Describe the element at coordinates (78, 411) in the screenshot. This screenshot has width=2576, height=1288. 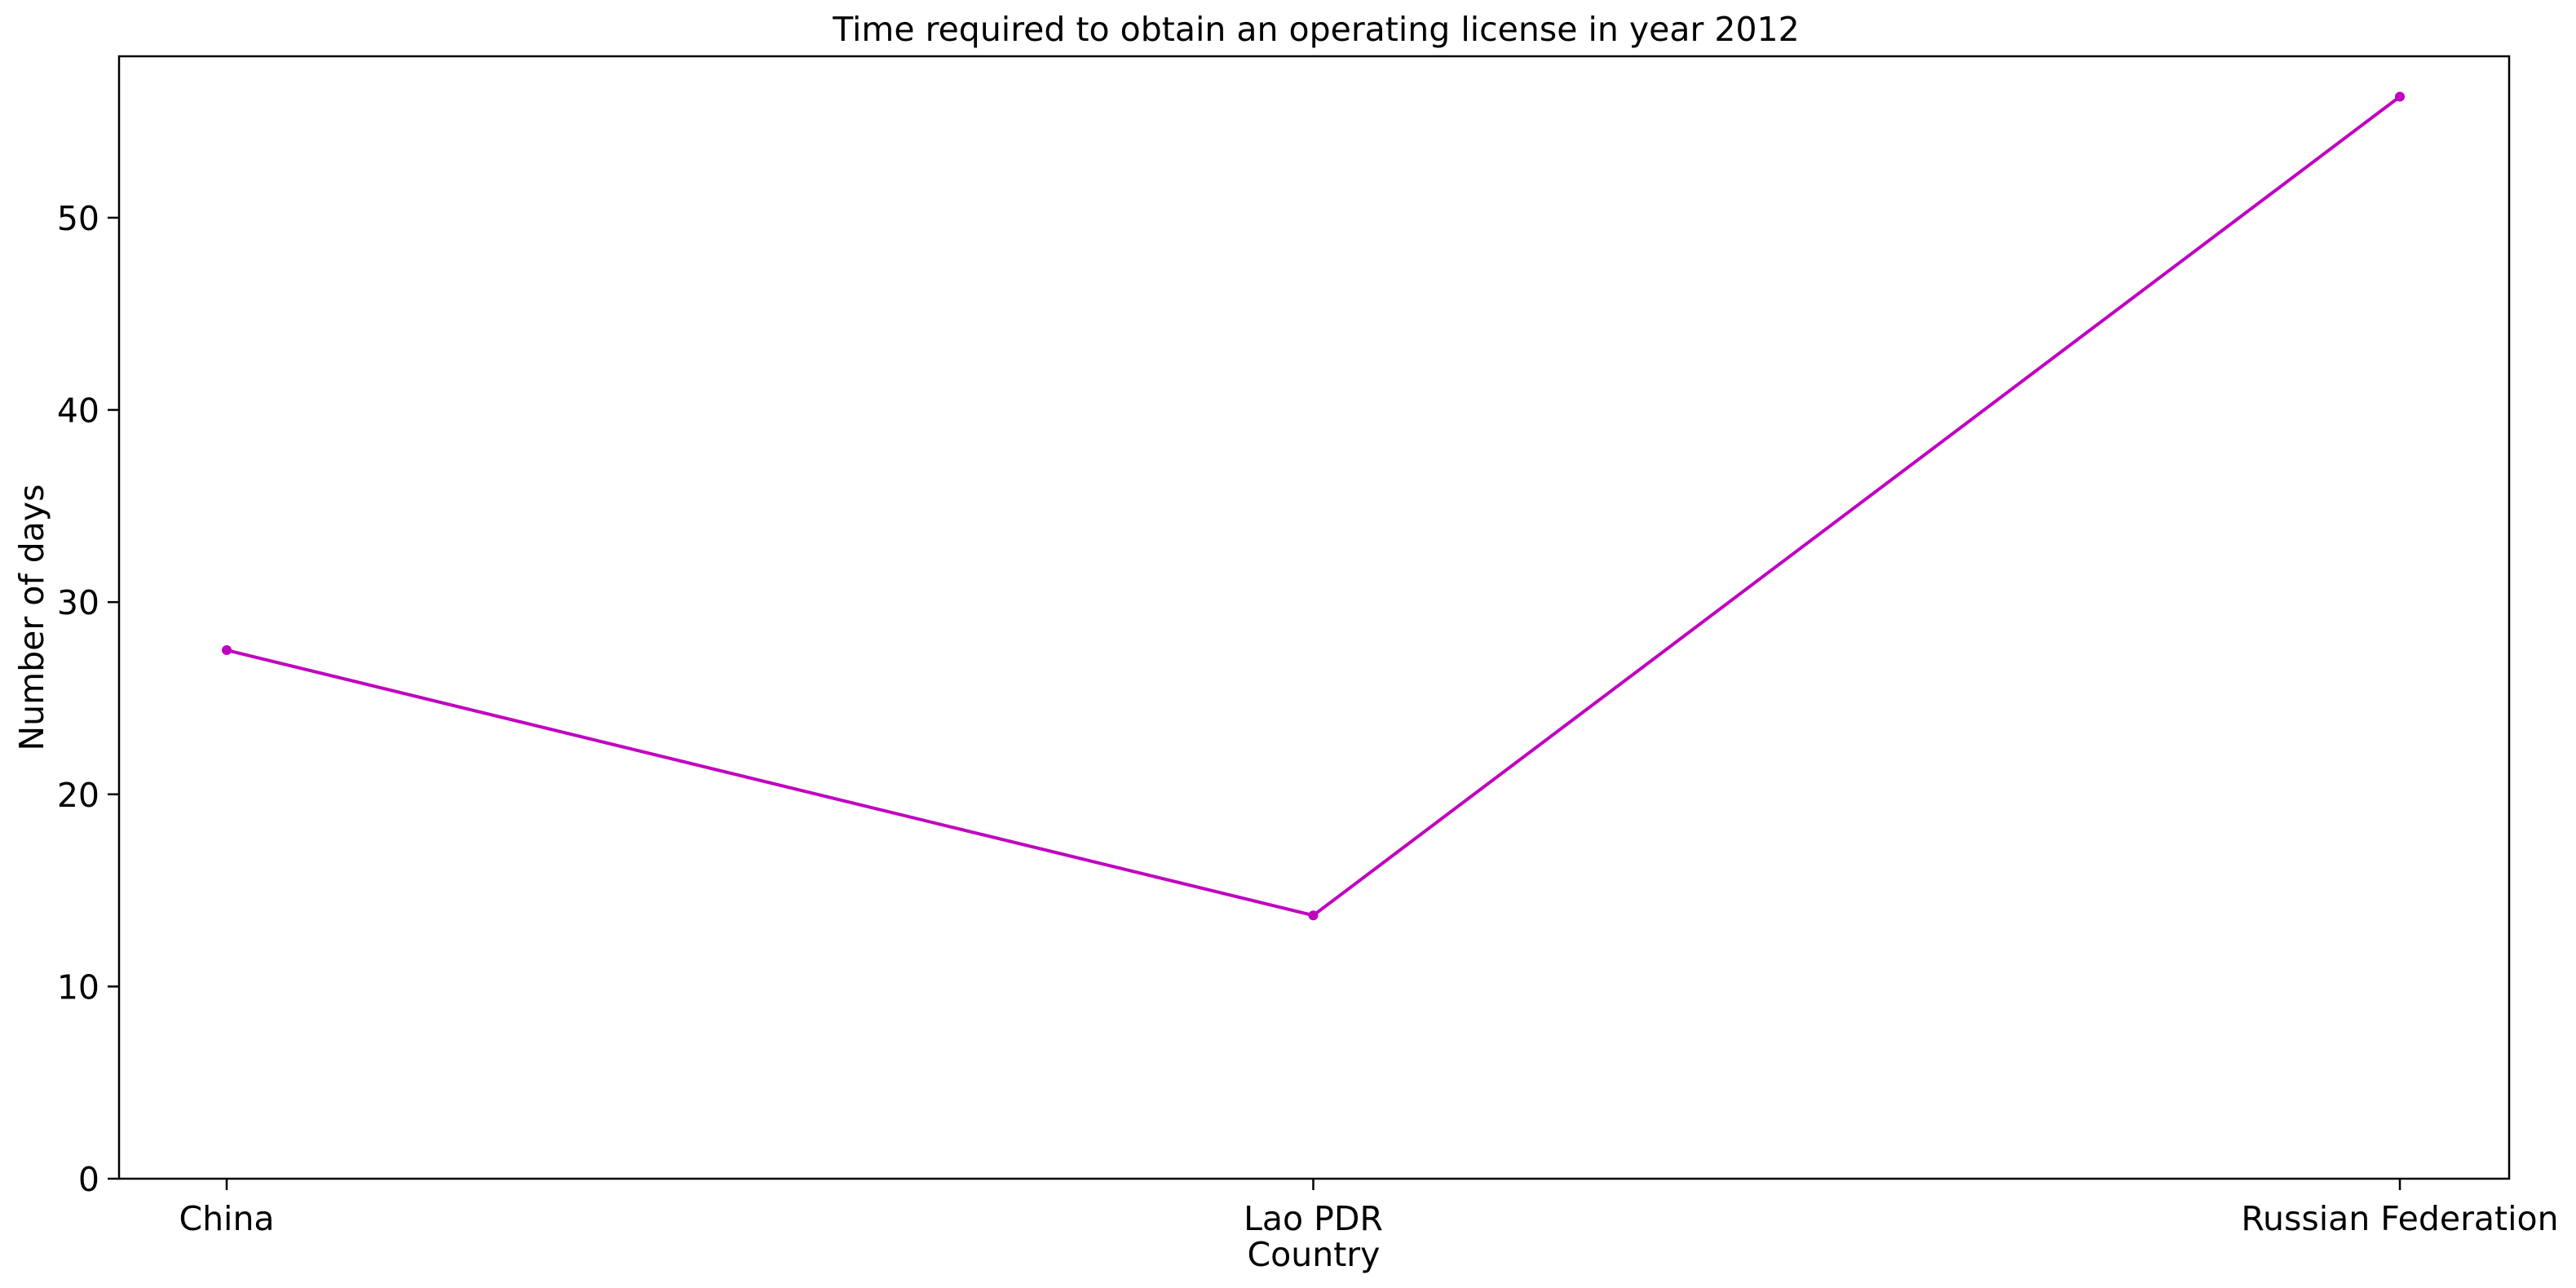
I see `y-tick-label: 40` at that location.